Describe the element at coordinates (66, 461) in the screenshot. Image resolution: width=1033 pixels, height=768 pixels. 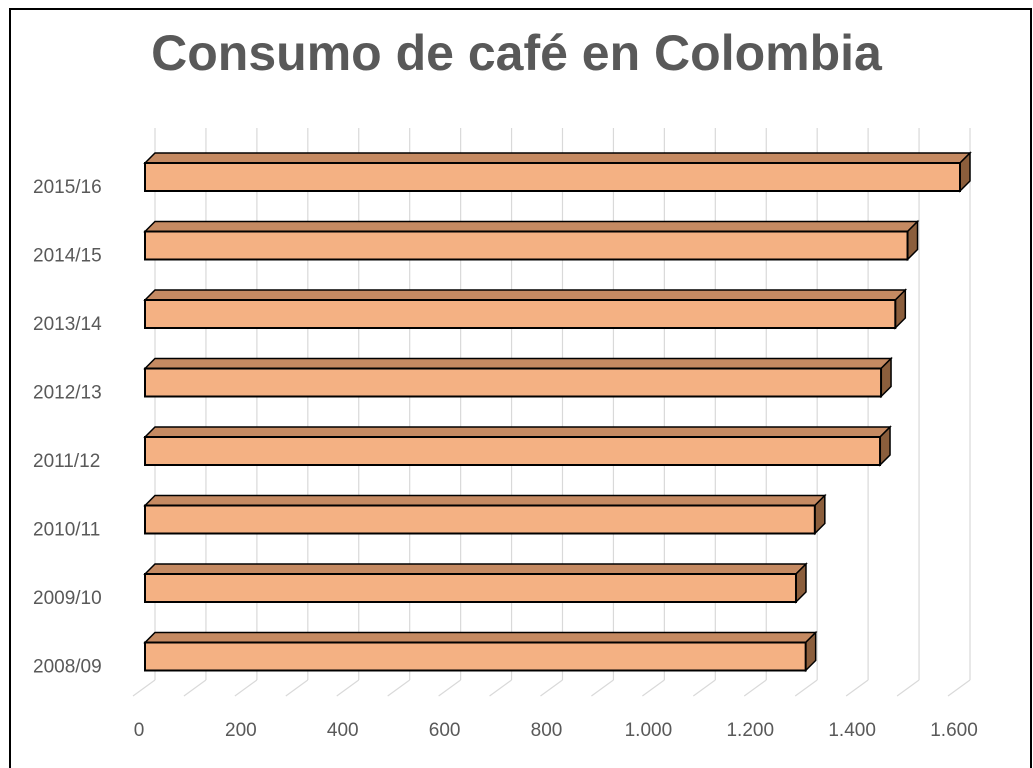
I see `y-category-label: 2011/12` at that location.